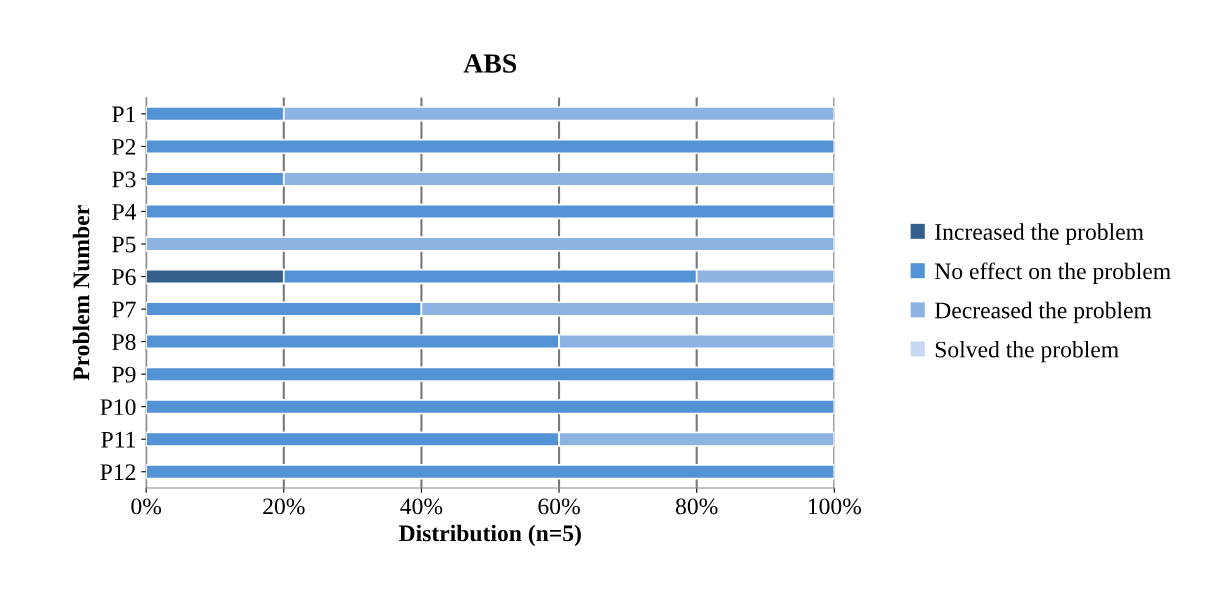 The image size is (1218, 610). Describe the element at coordinates (118, 472) in the screenshot. I see `y-tick-label: P12` at that location.